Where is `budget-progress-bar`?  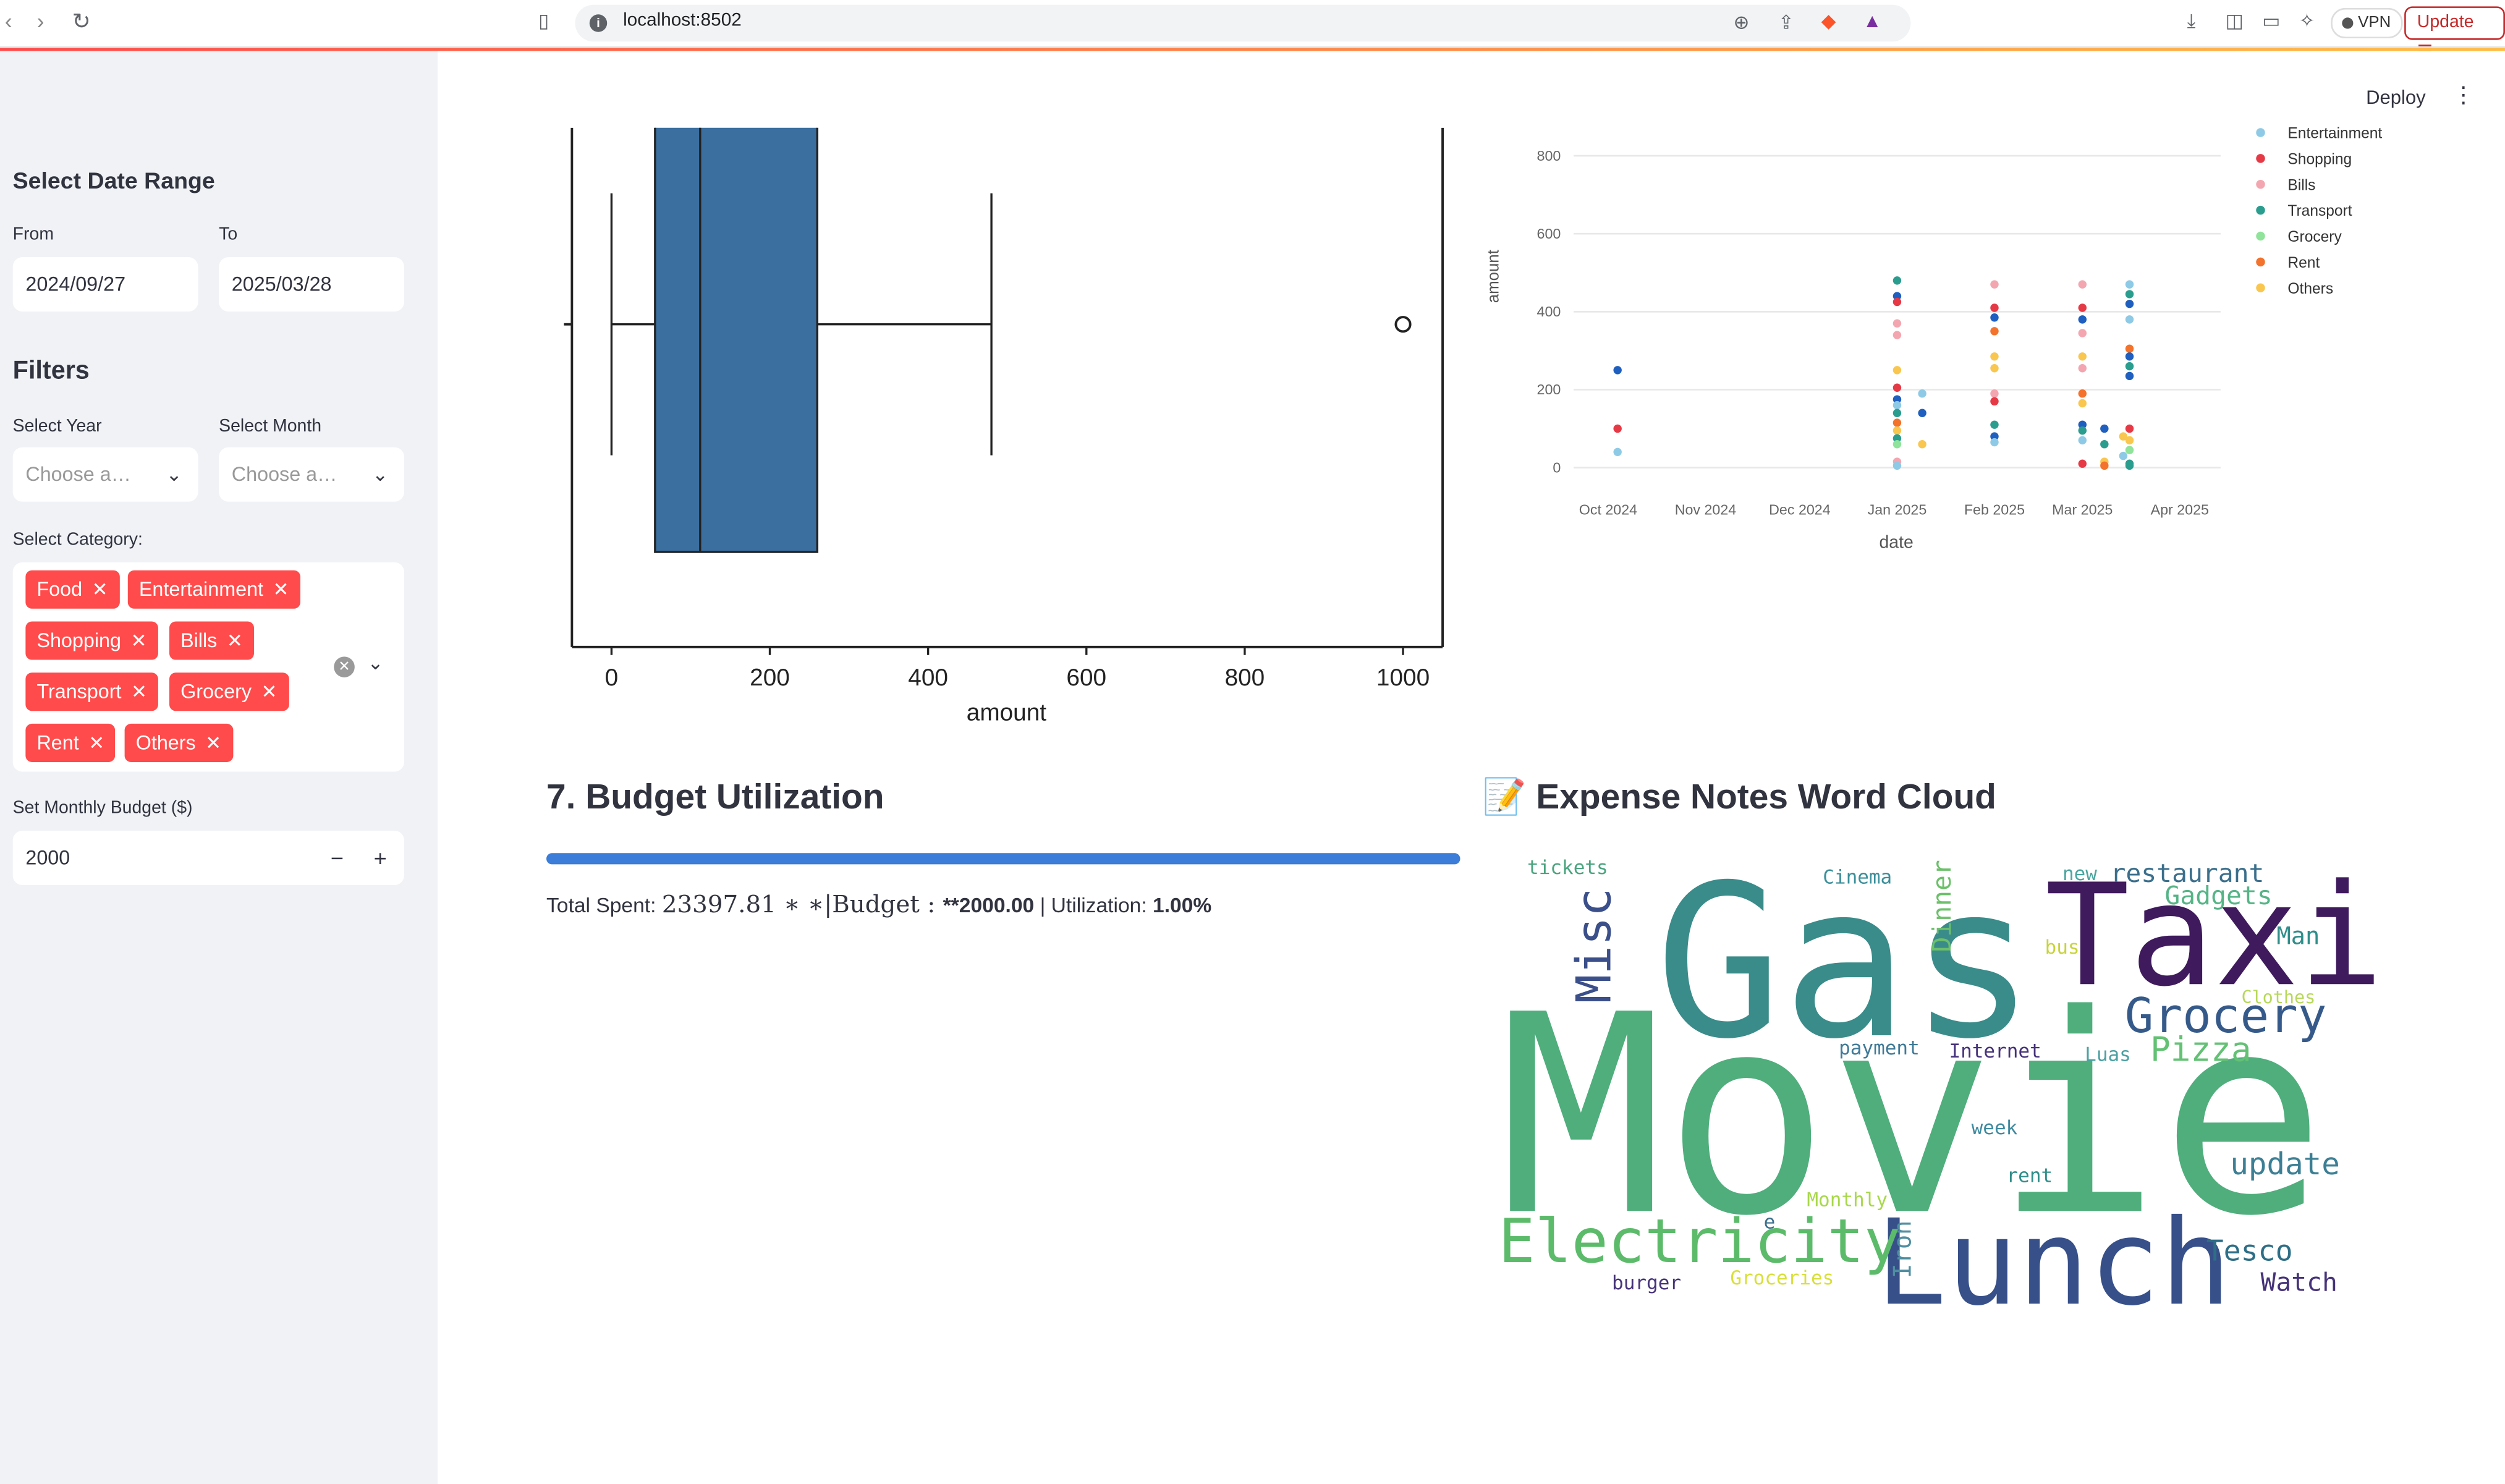
budget-progress-bar is located at coordinates (1003, 859).